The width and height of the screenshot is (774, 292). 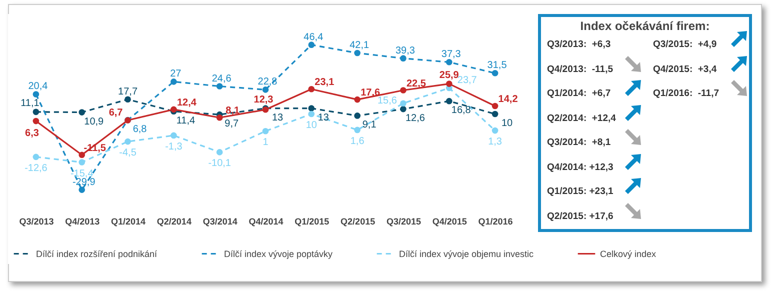 I want to click on data-label: 46,4, so click(x=314, y=37).